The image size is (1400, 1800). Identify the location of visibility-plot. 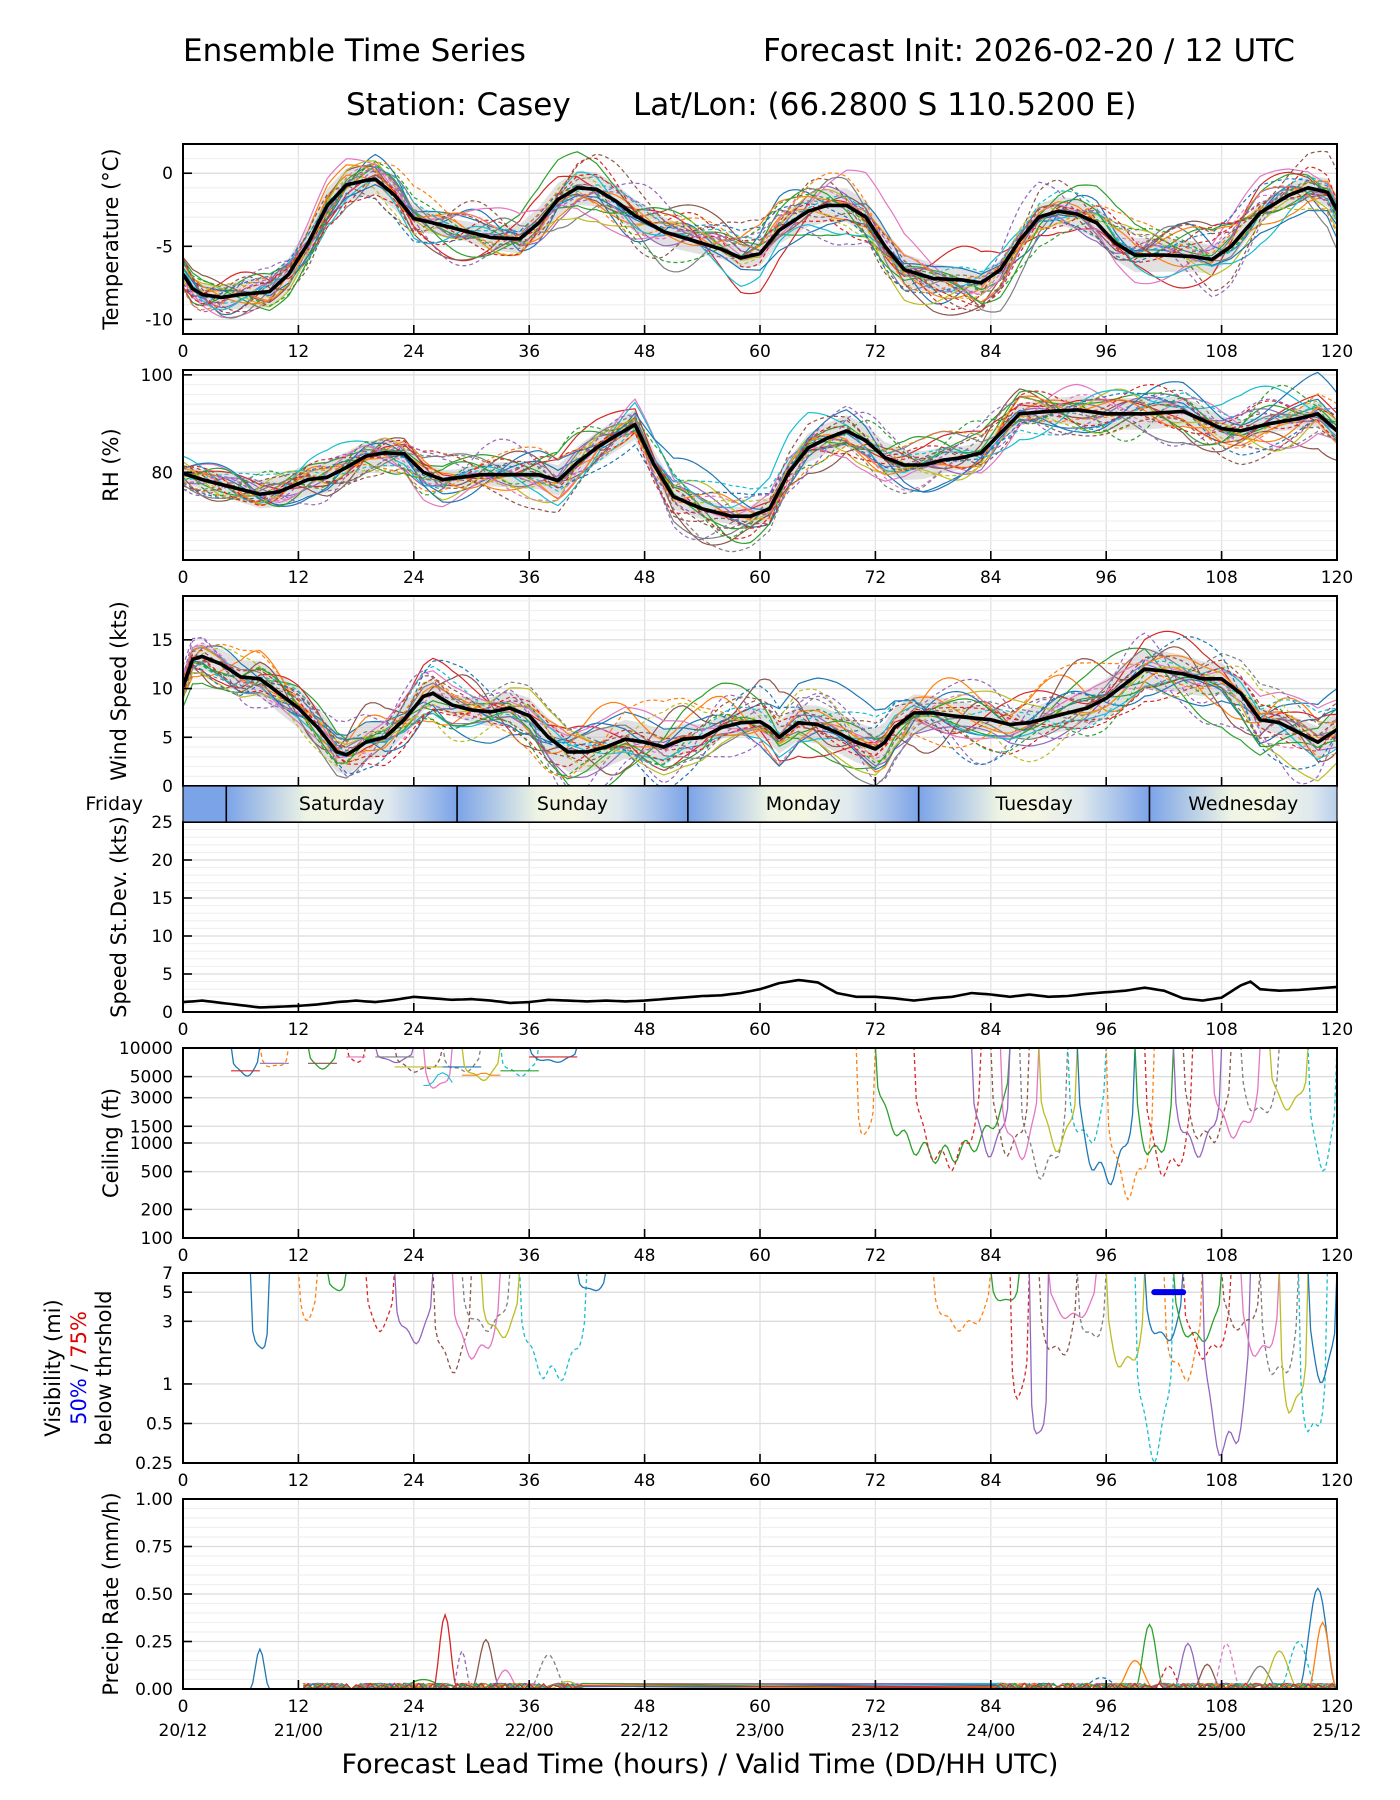
(793, 1368).